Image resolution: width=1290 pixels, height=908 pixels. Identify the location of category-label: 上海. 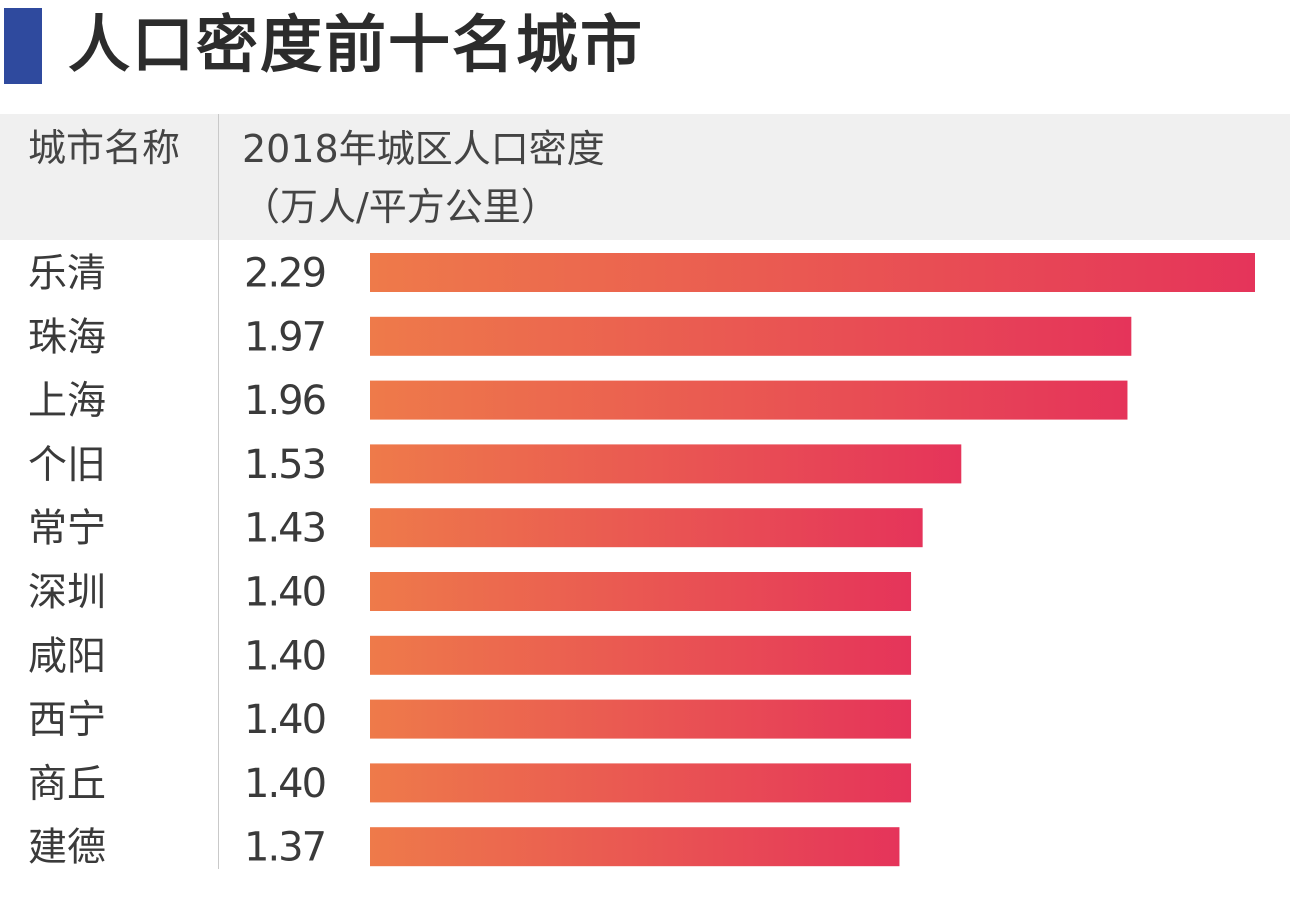
(67, 401).